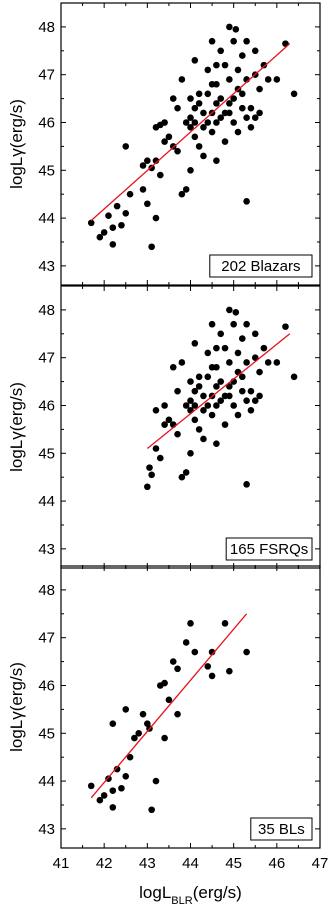 This screenshot has width=330, height=912. Describe the element at coordinates (276, 863) in the screenshot. I see `x-tick-label: 46` at that location.